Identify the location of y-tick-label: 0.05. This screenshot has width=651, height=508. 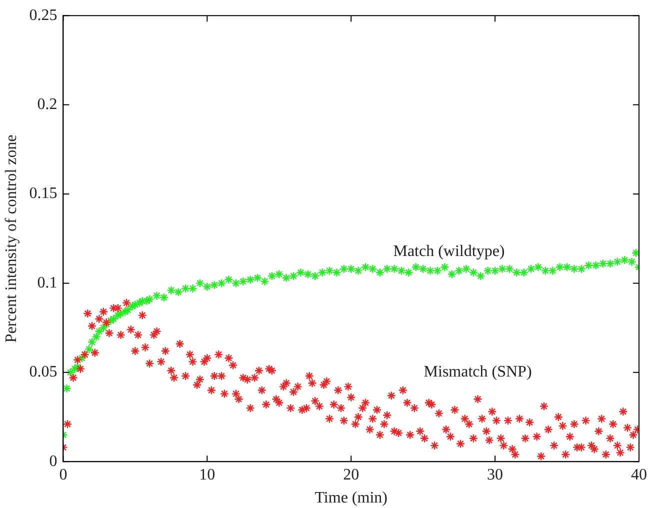
(43, 372).